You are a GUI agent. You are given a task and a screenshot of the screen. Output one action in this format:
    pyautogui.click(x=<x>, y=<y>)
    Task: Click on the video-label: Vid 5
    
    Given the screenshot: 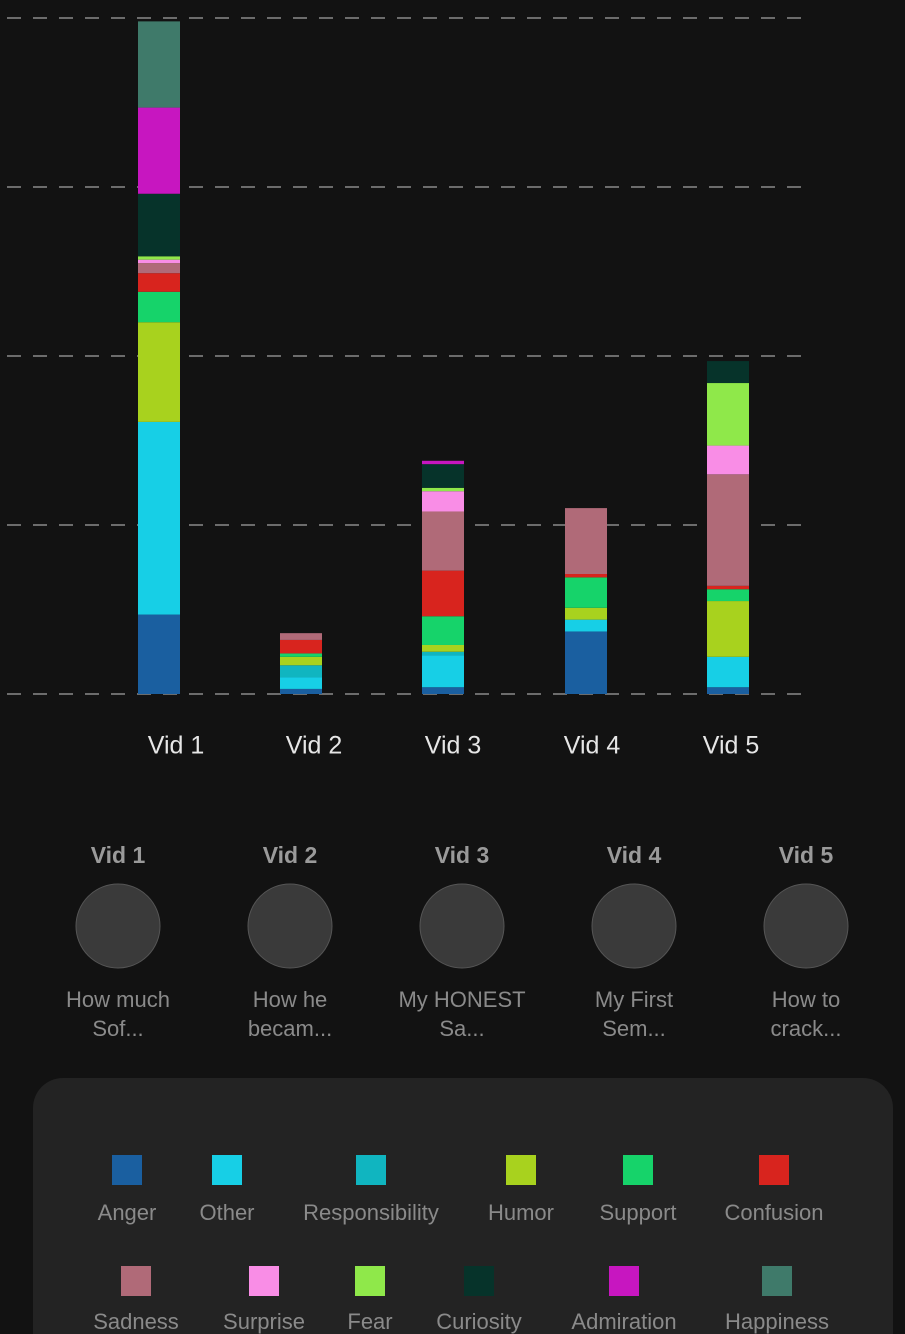 What is the action you would take?
    pyautogui.click(x=806, y=855)
    